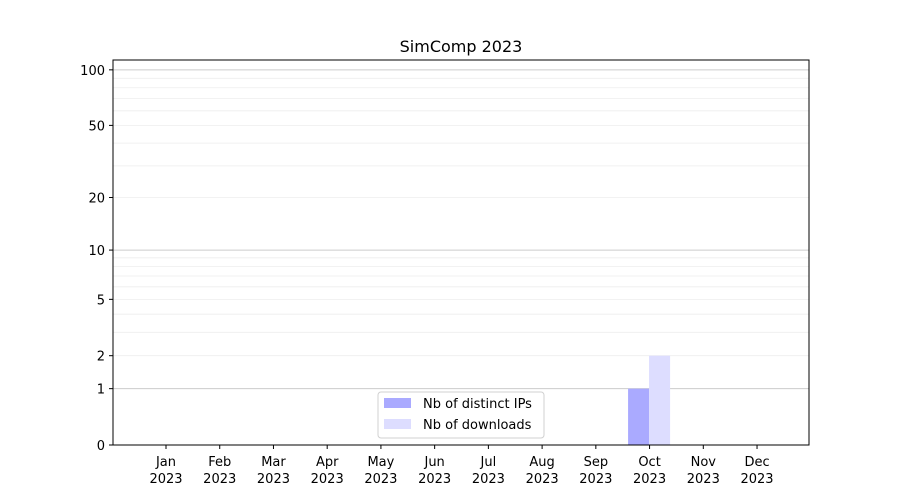 The width and height of the screenshot is (900, 504). What do you see at coordinates (101, 357) in the screenshot?
I see `y-tick-label: 2` at bounding box center [101, 357].